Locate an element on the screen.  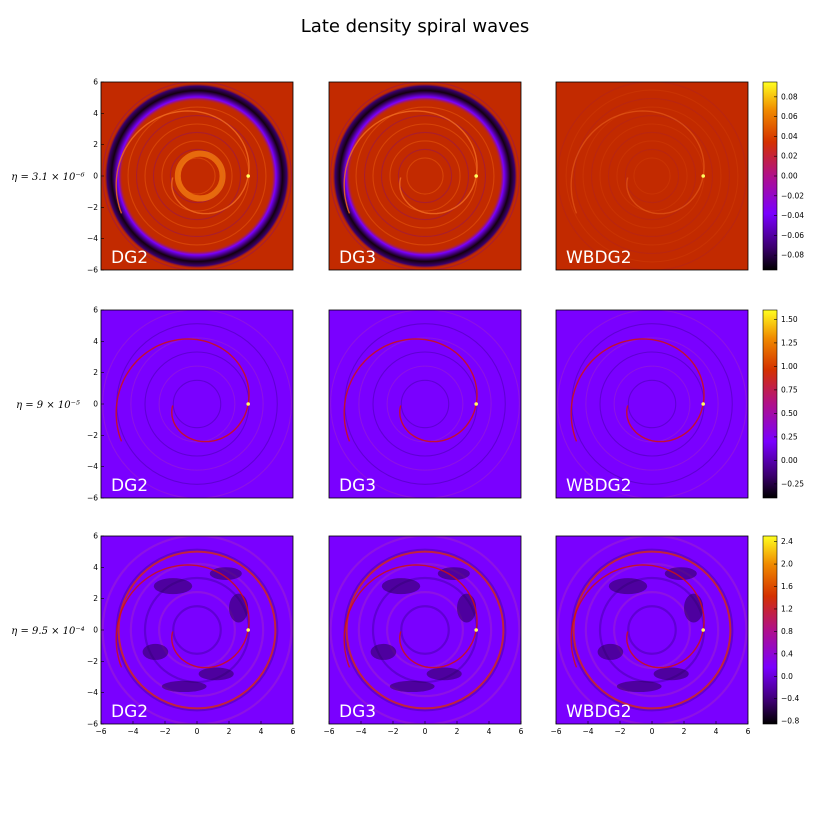
panel-dg3-row2: DG3 is located at coordinates (425, 404).